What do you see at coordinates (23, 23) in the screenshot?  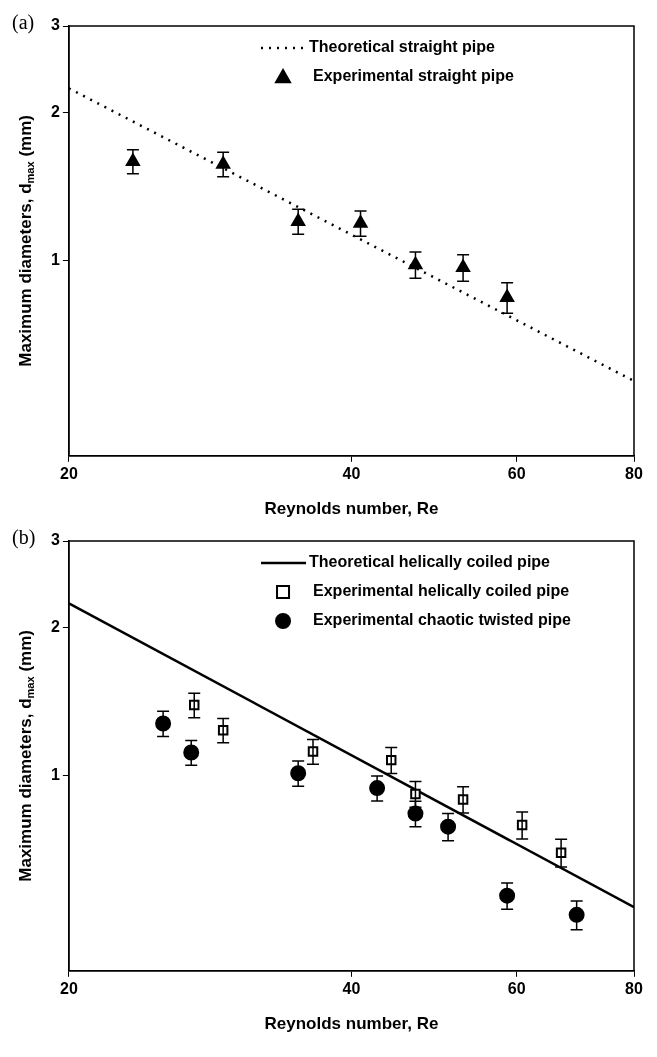 I see `chart-title: (a)` at bounding box center [23, 23].